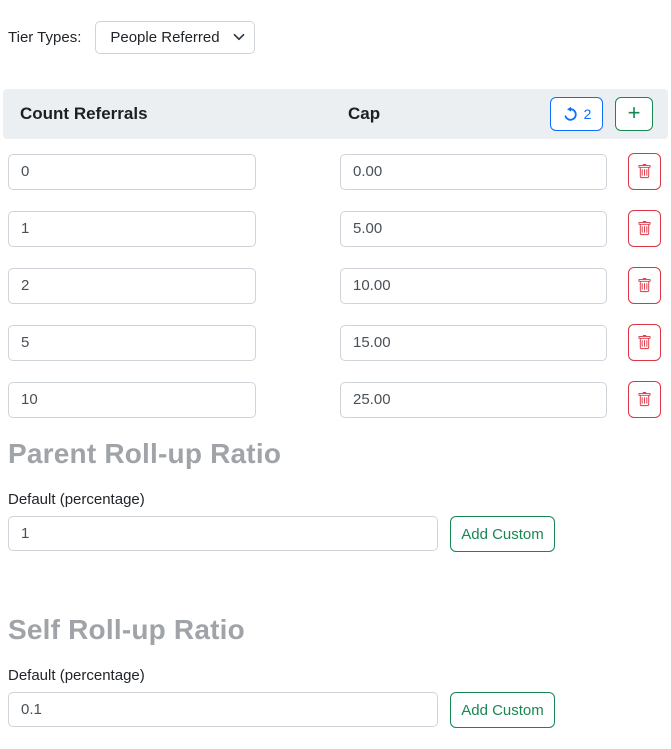 This screenshot has width=671, height=749. What do you see at coordinates (223, 533) in the screenshot?
I see `parent-default-input` at bounding box center [223, 533].